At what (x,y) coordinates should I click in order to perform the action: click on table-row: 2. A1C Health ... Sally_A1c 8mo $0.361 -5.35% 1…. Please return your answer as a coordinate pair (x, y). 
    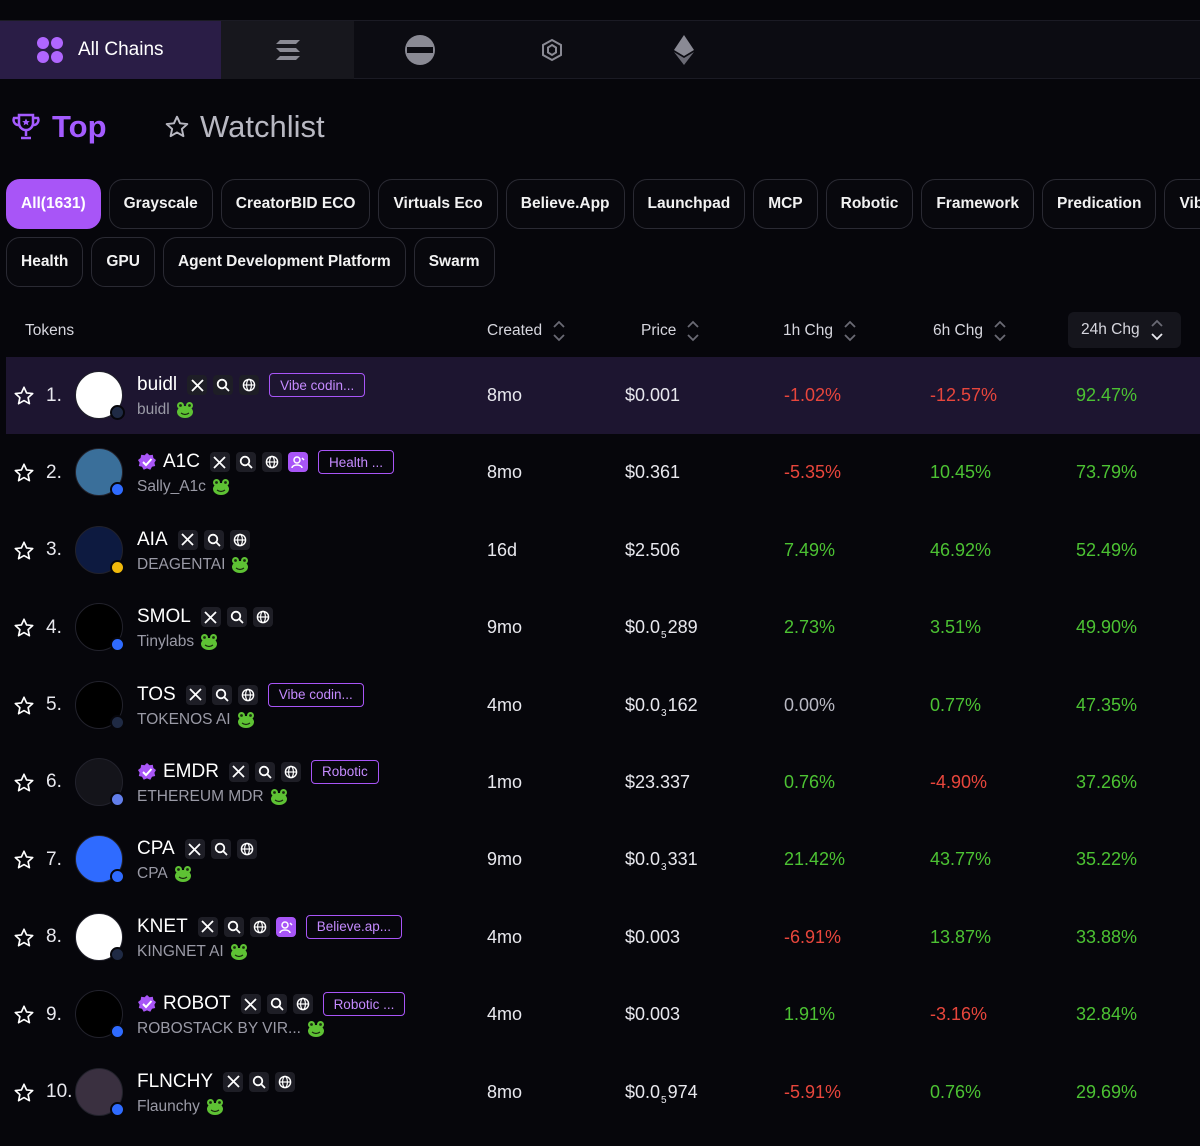
    Looking at the image, I should click on (603, 472).